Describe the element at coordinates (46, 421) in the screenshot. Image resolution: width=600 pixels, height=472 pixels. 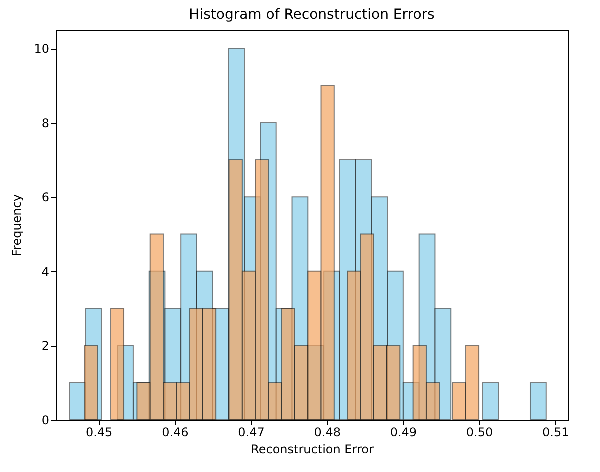
I see `y-tick-label: 0` at that location.